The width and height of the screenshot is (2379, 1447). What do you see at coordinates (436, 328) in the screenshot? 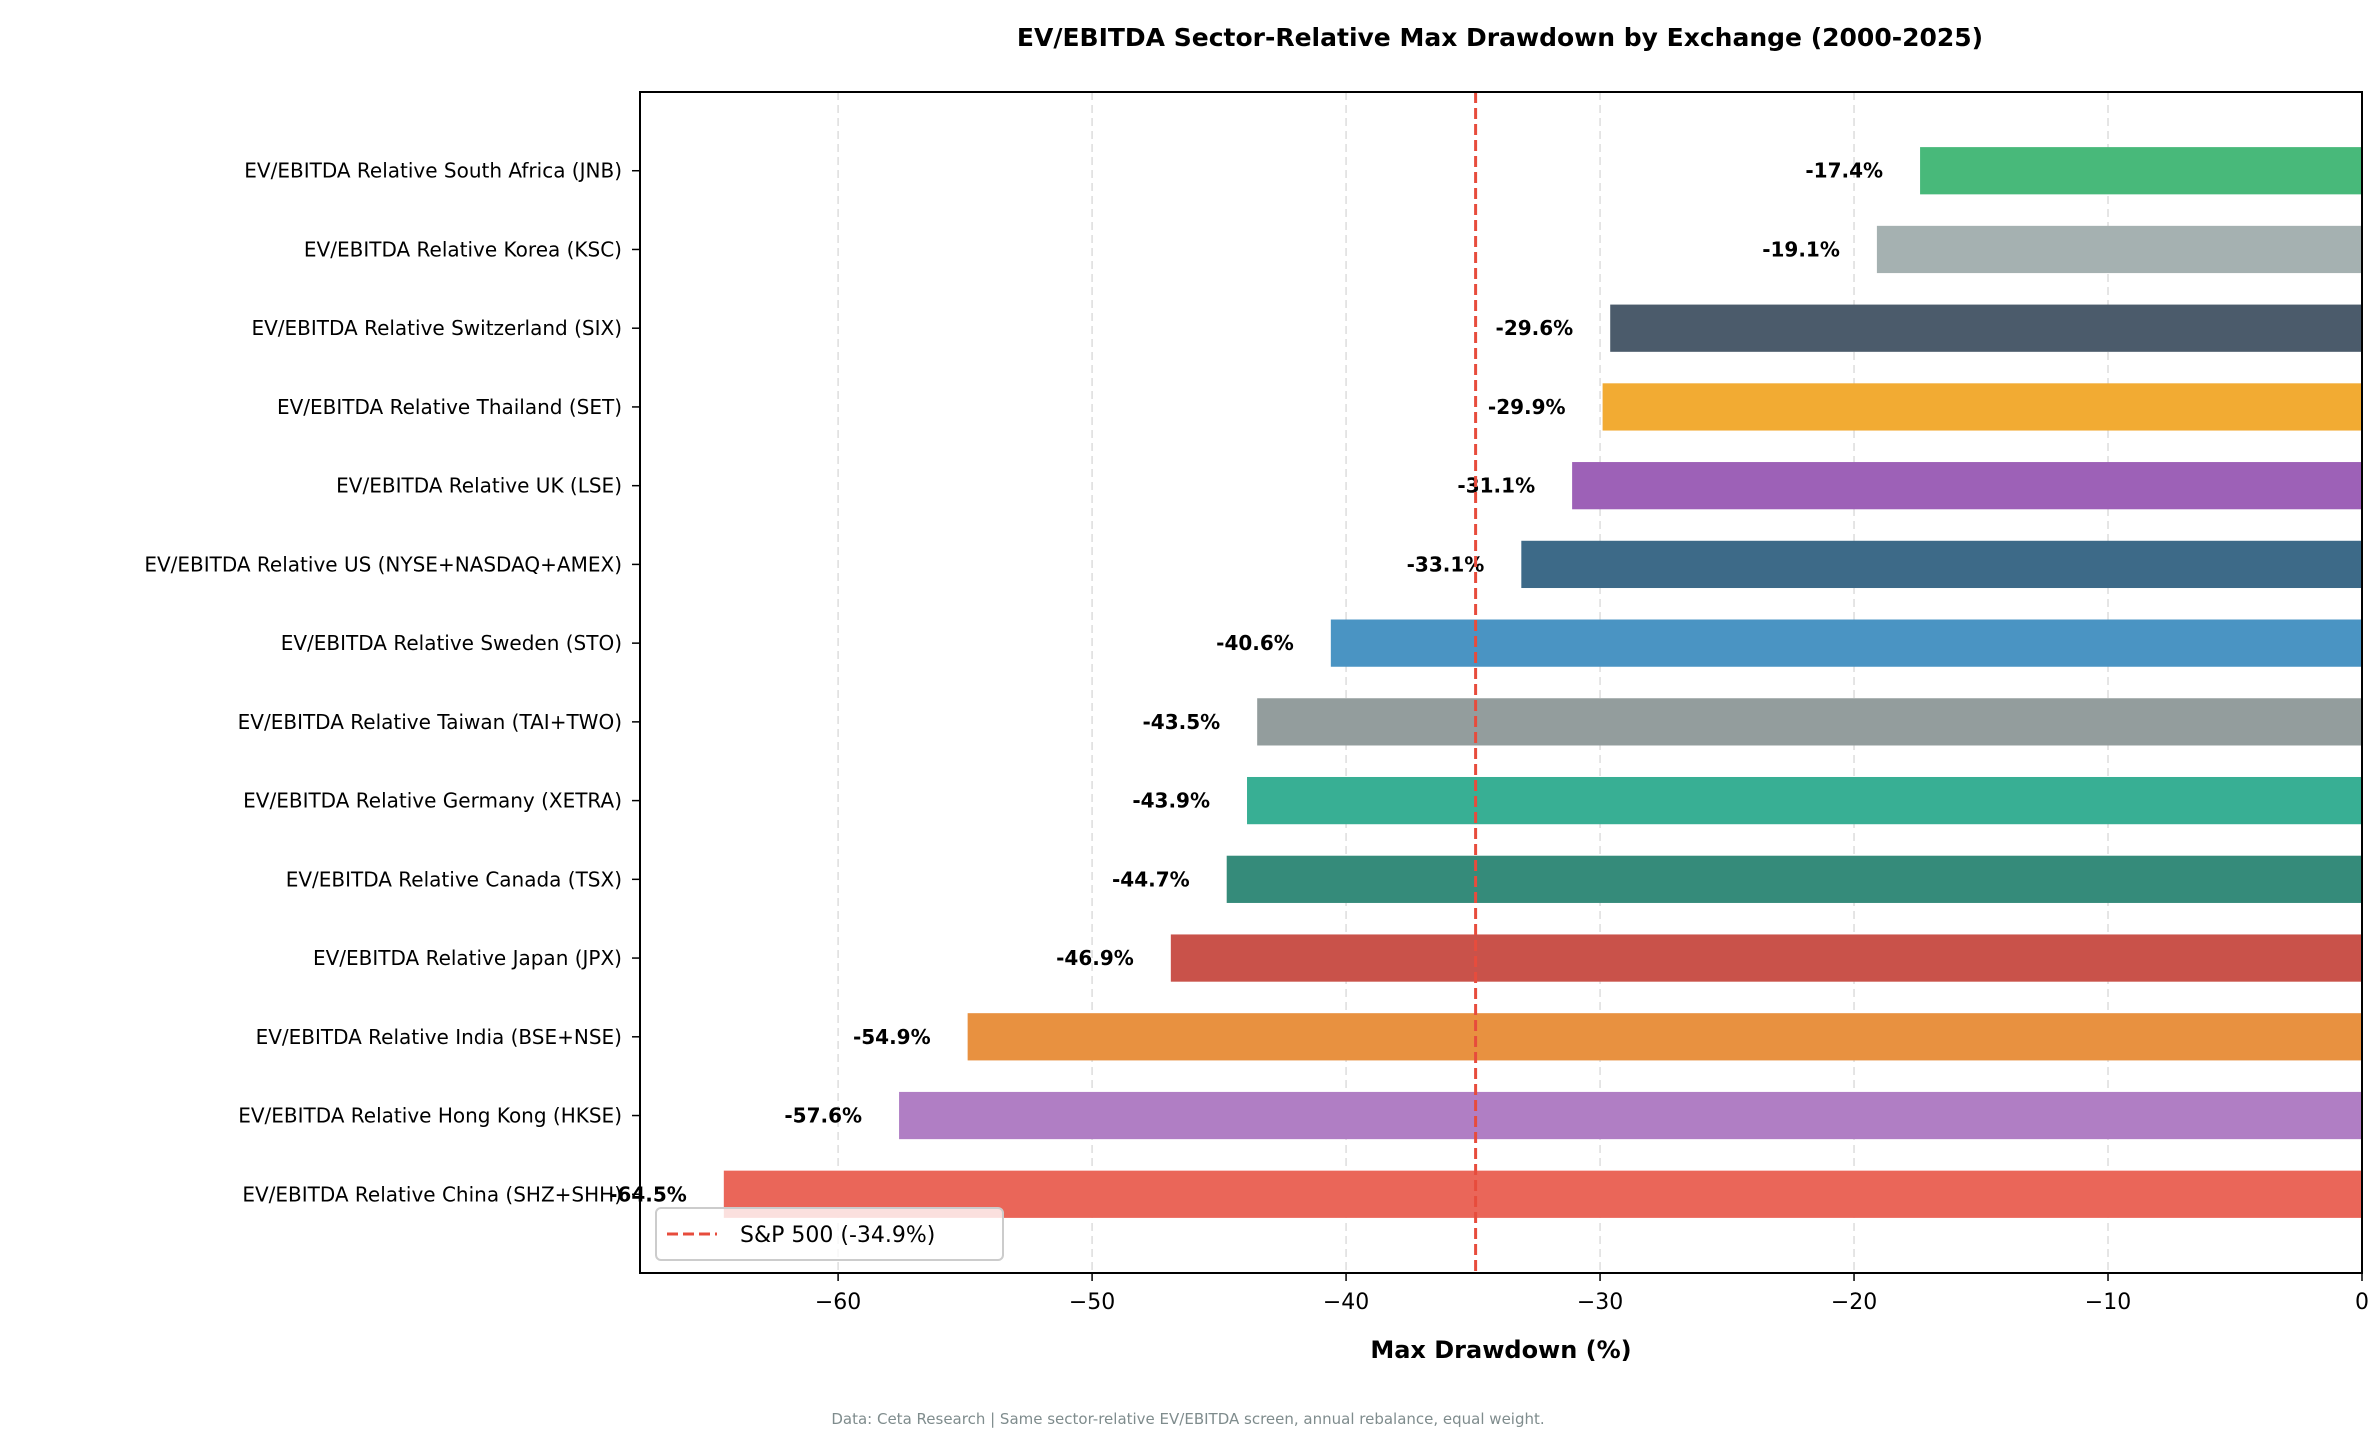
I see `y-tick-label: EV/EBITDA Relative Switzerland (SIX)` at bounding box center [436, 328].